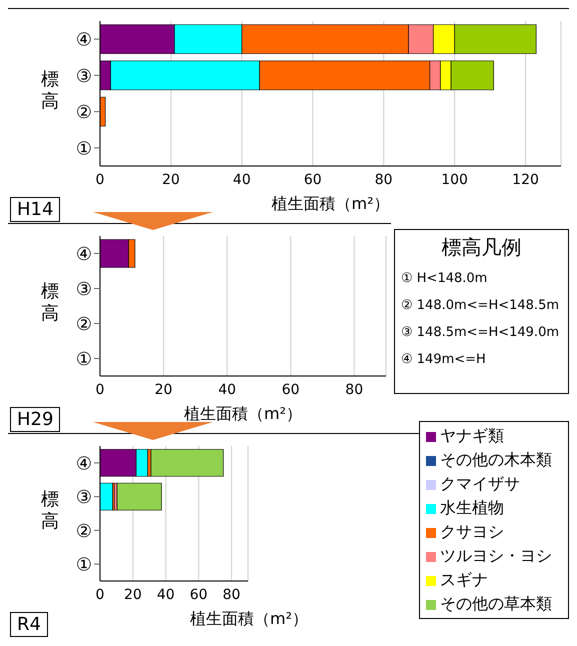 Image resolution: width=577 pixels, height=646 pixels. What do you see at coordinates (496, 603) in the screenshot?
I see `legend-label: その他の草本類` at bounding box center [496, 603].